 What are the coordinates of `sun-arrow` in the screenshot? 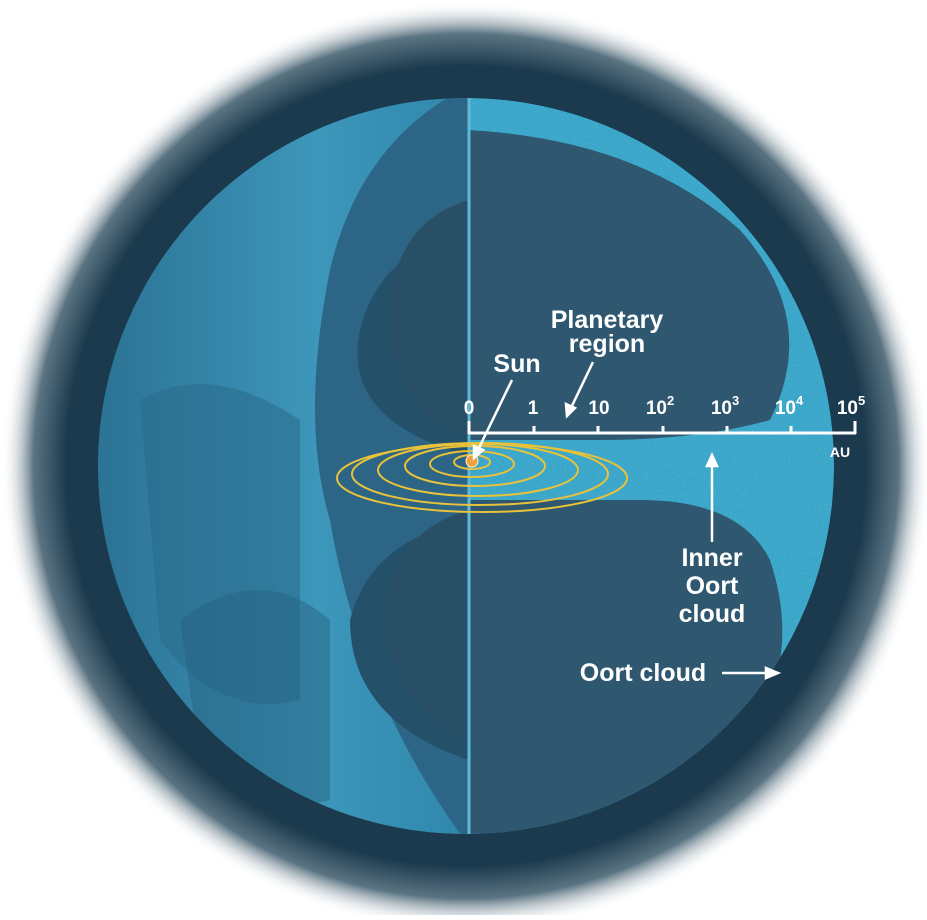 It's located at (494, 416).